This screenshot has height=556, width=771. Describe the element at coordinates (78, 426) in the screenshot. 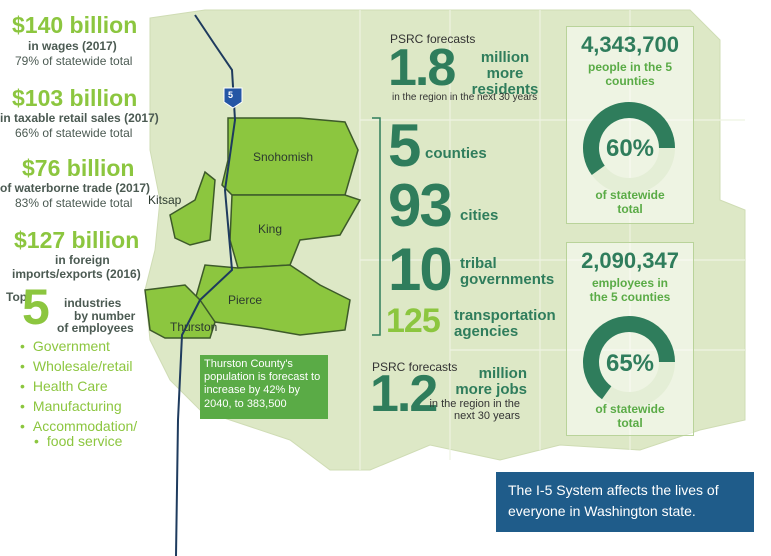

I see `industry-item: Accommodation/` at that location.